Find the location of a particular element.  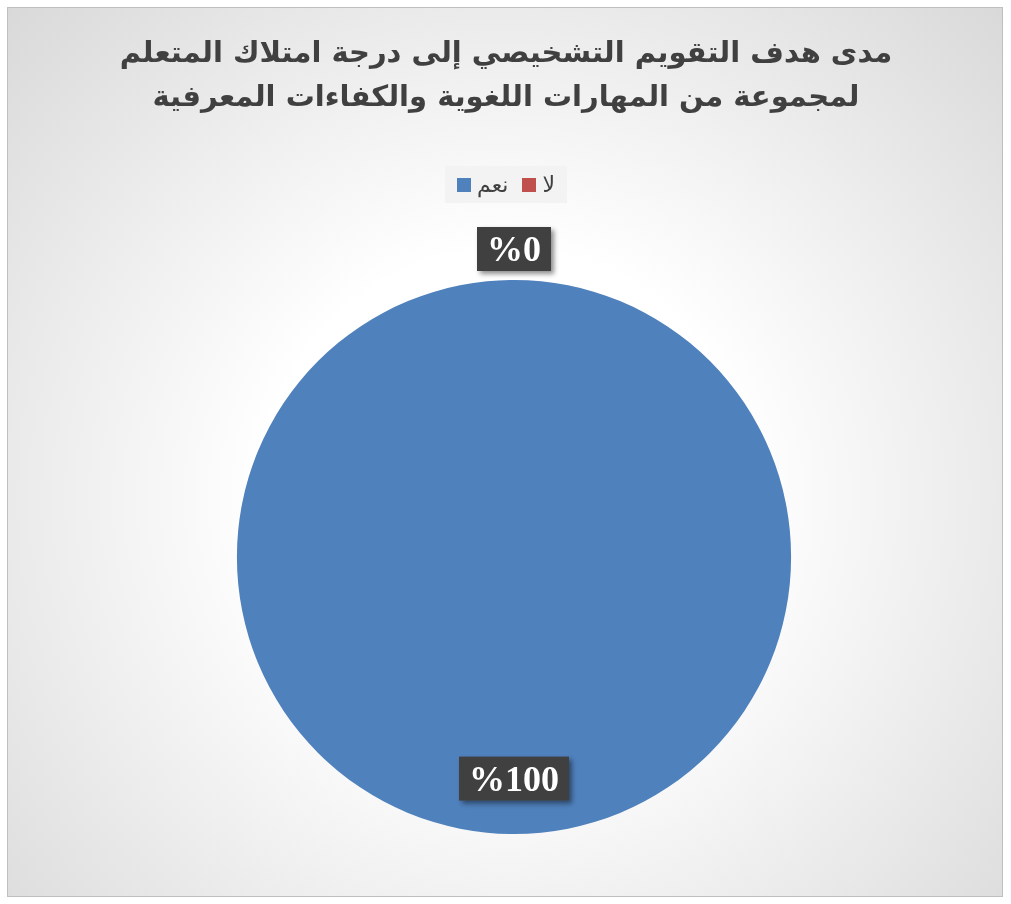

legend-label: نعم is located at coordinates (493, 184).